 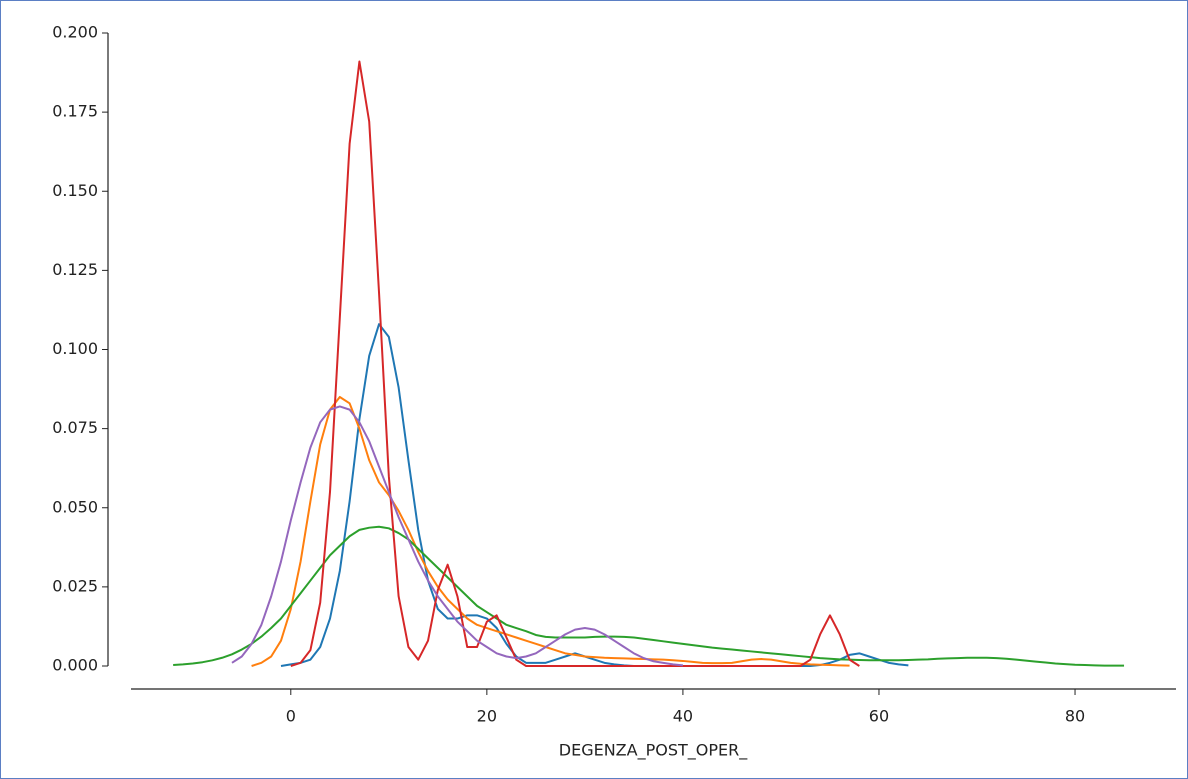 What do you see at coordinates (75, 585) in the screenshot?
I see `y-tick-label: 0.025` at bounding box center [75, 585].